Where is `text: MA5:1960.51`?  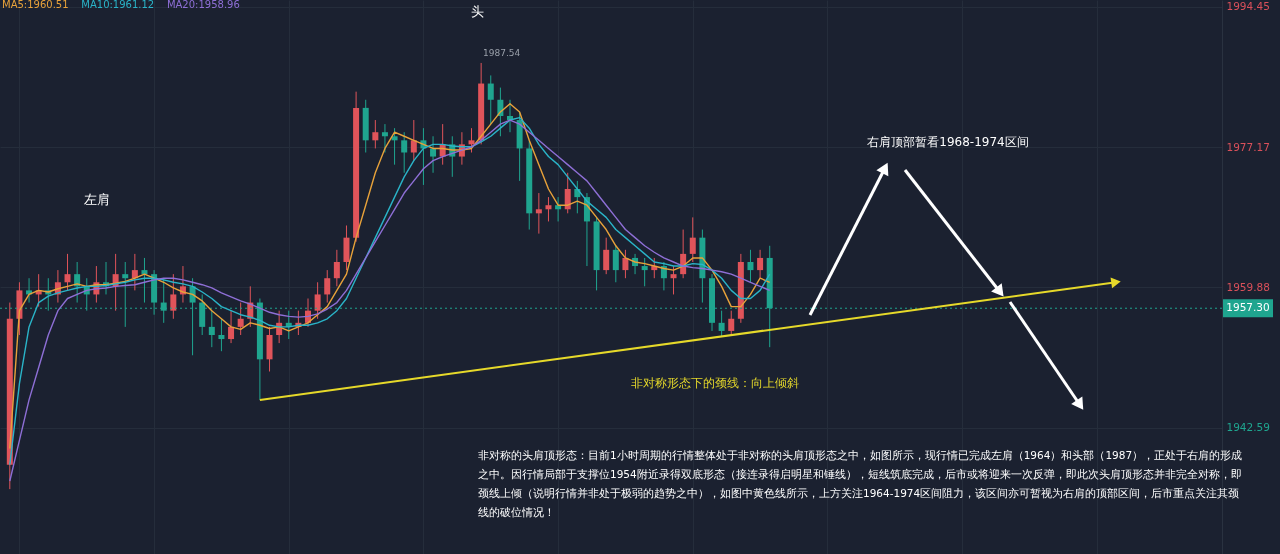 text: MA5:1960.51 is located at coordinates (35, 5).